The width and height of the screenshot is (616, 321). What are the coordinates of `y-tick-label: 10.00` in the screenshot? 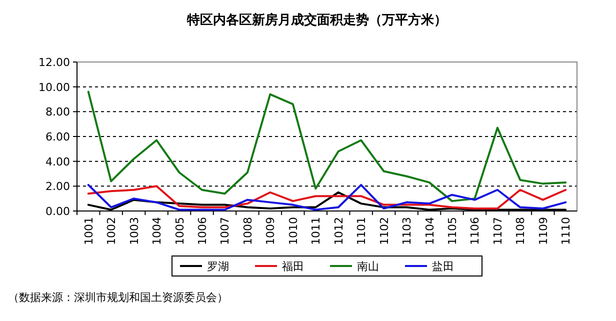 It's located at (54, 87).